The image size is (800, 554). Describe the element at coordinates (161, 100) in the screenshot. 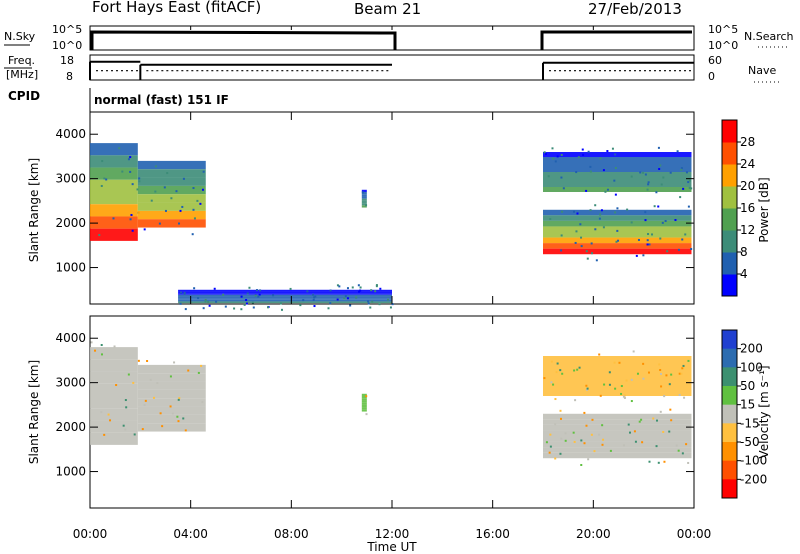

I see `cpid-mode: normal (fast) 151 IF` at that location.